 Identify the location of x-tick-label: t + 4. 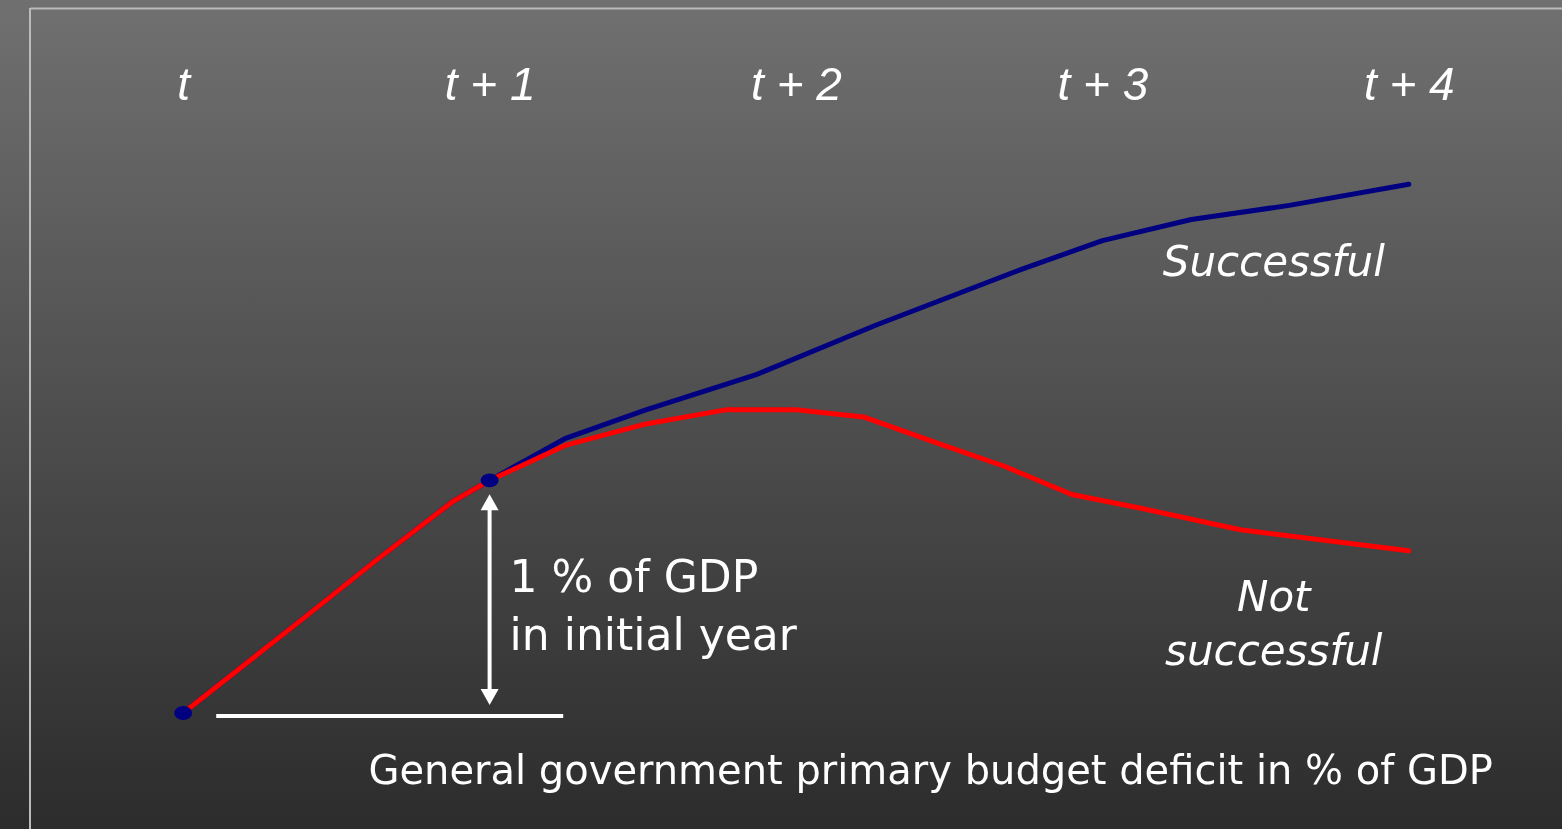
(1409, 84).